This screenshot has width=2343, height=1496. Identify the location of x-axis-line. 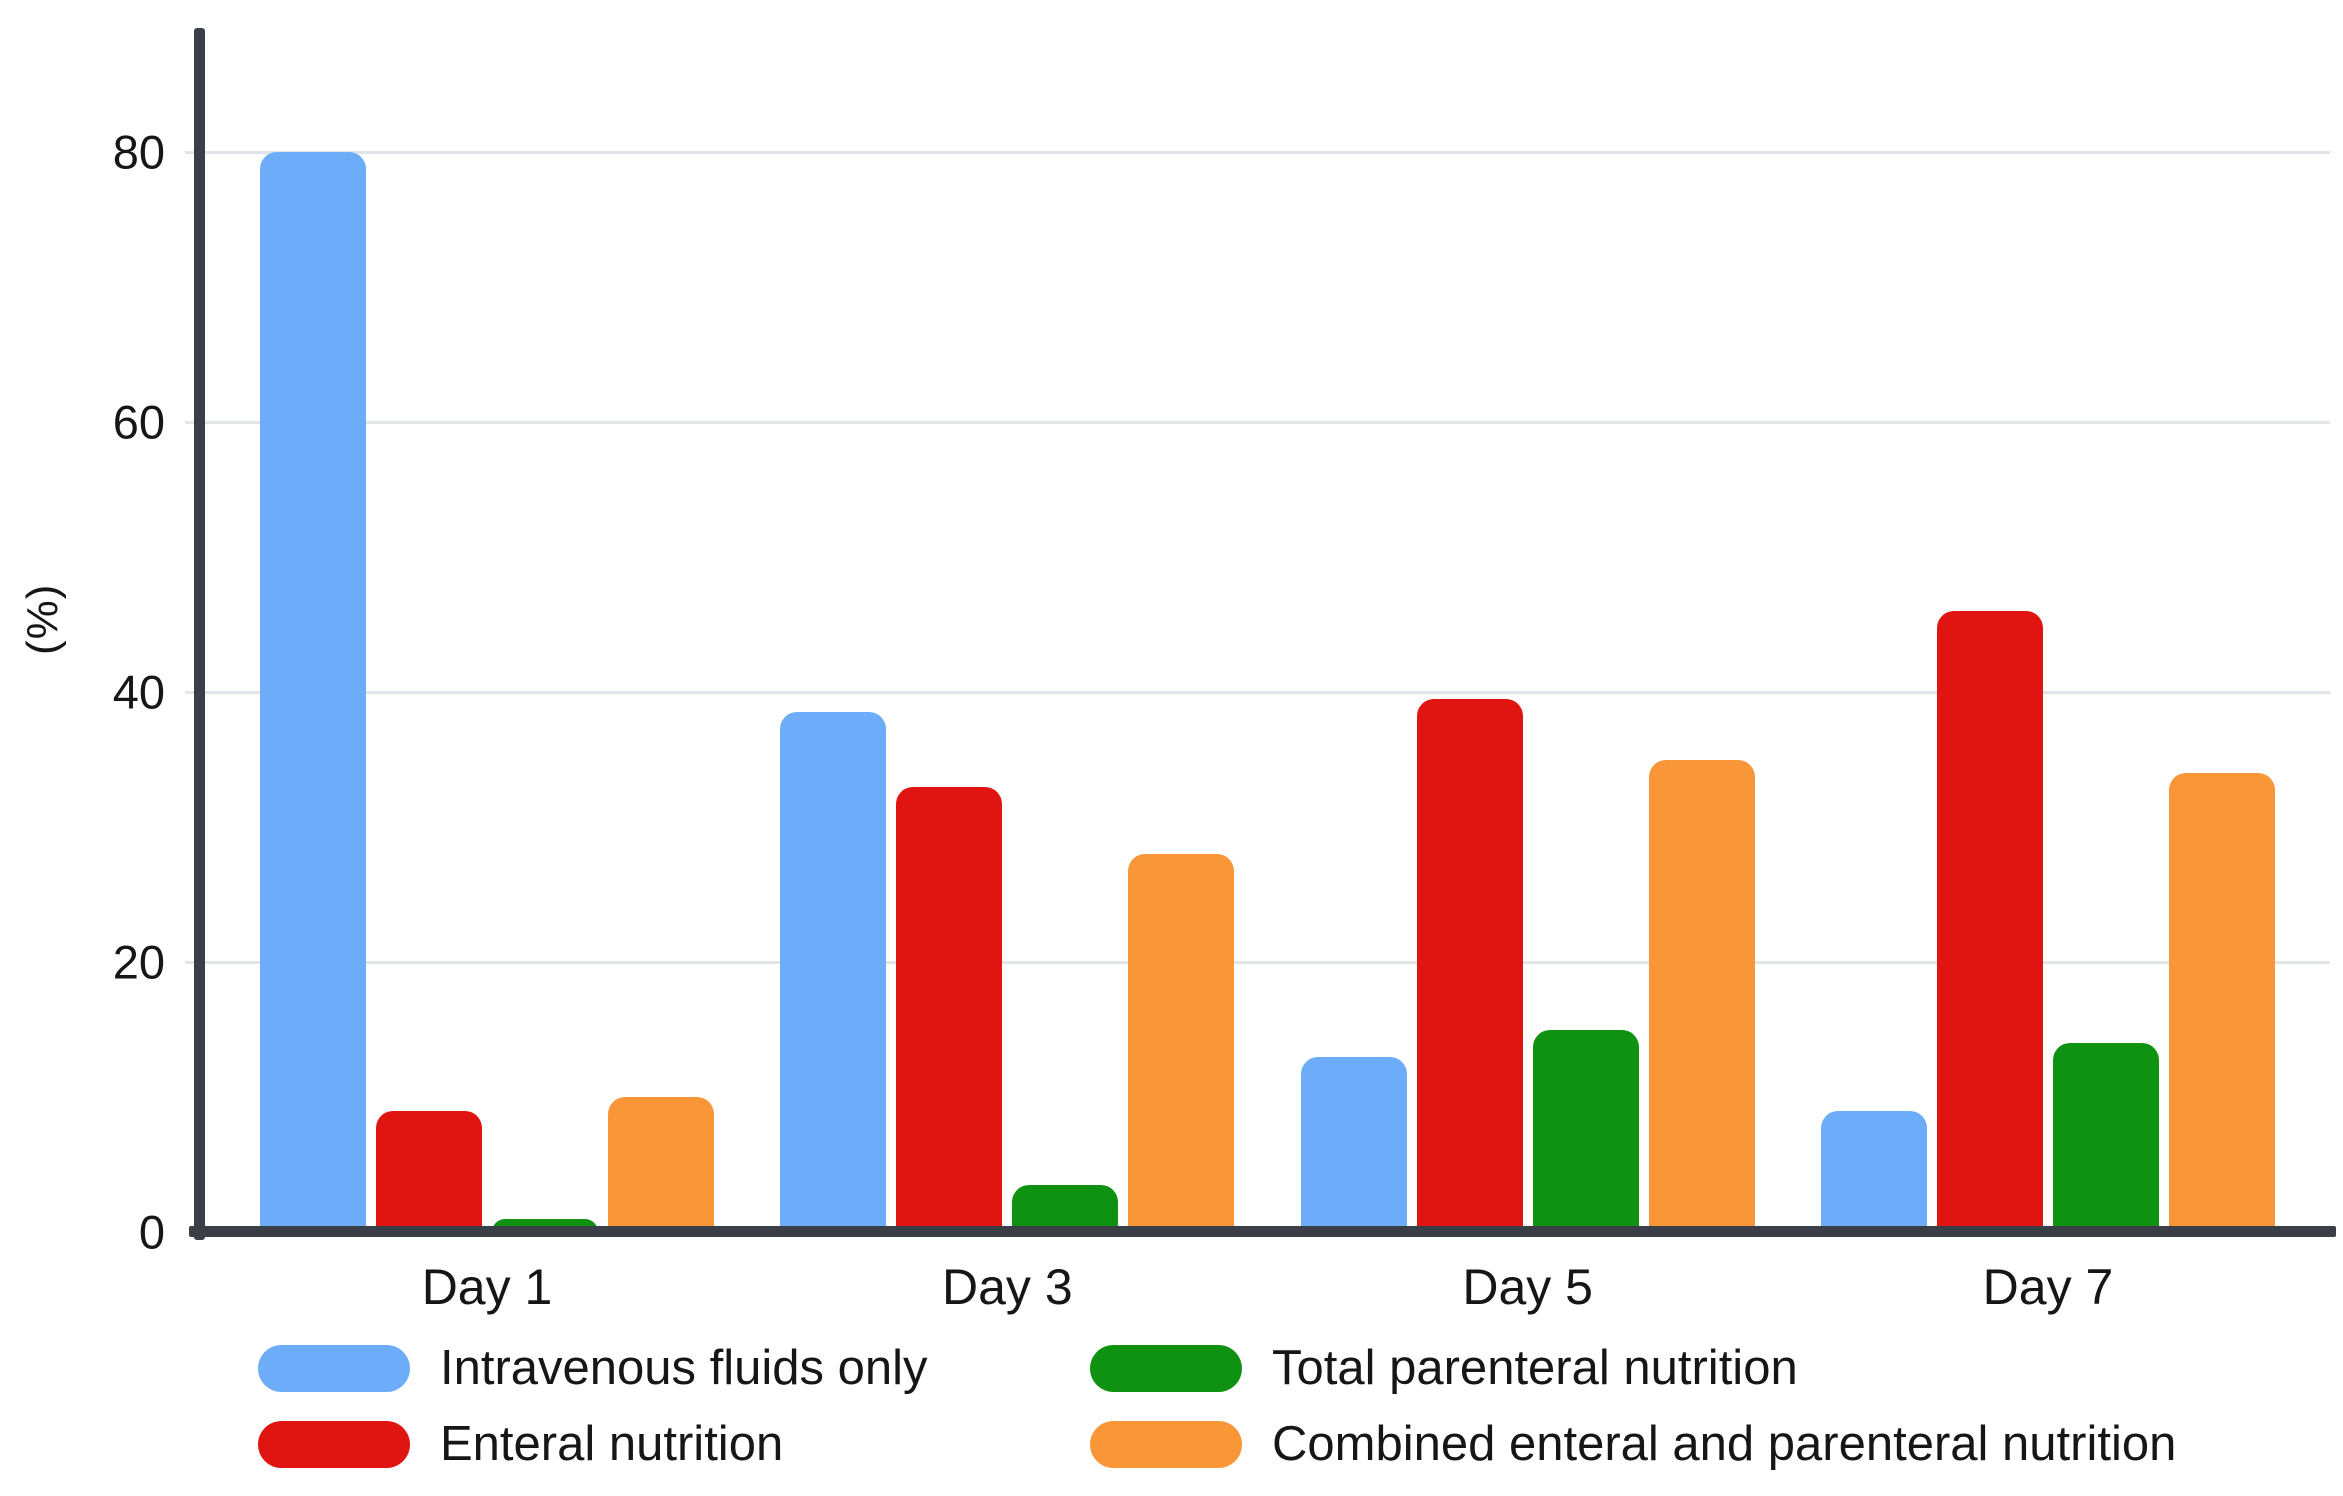
(1262, 1231).